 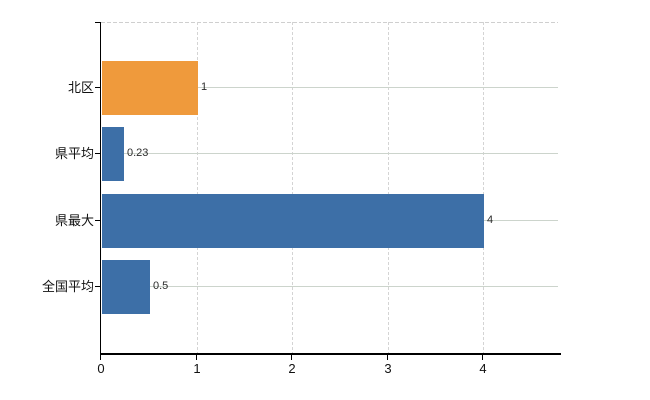 I want to click on plot-top-border, so click(x=329, y=22).